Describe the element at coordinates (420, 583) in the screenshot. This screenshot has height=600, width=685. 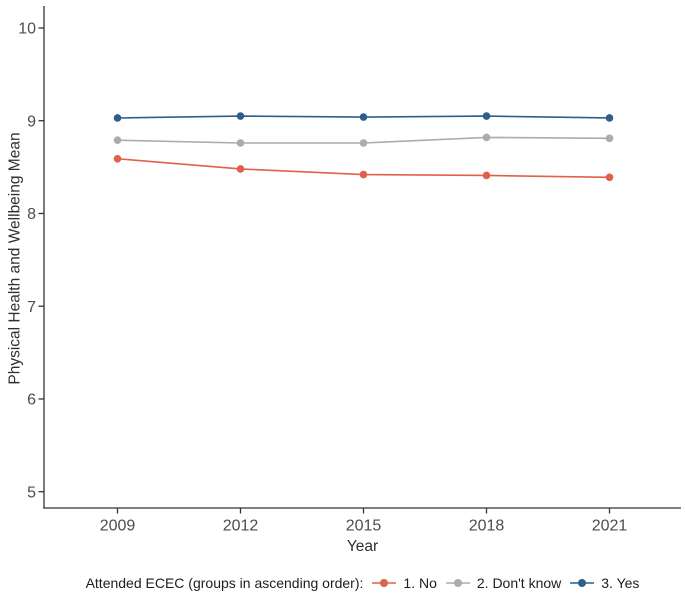
I see `legend-item-label: 1. No` at that location.